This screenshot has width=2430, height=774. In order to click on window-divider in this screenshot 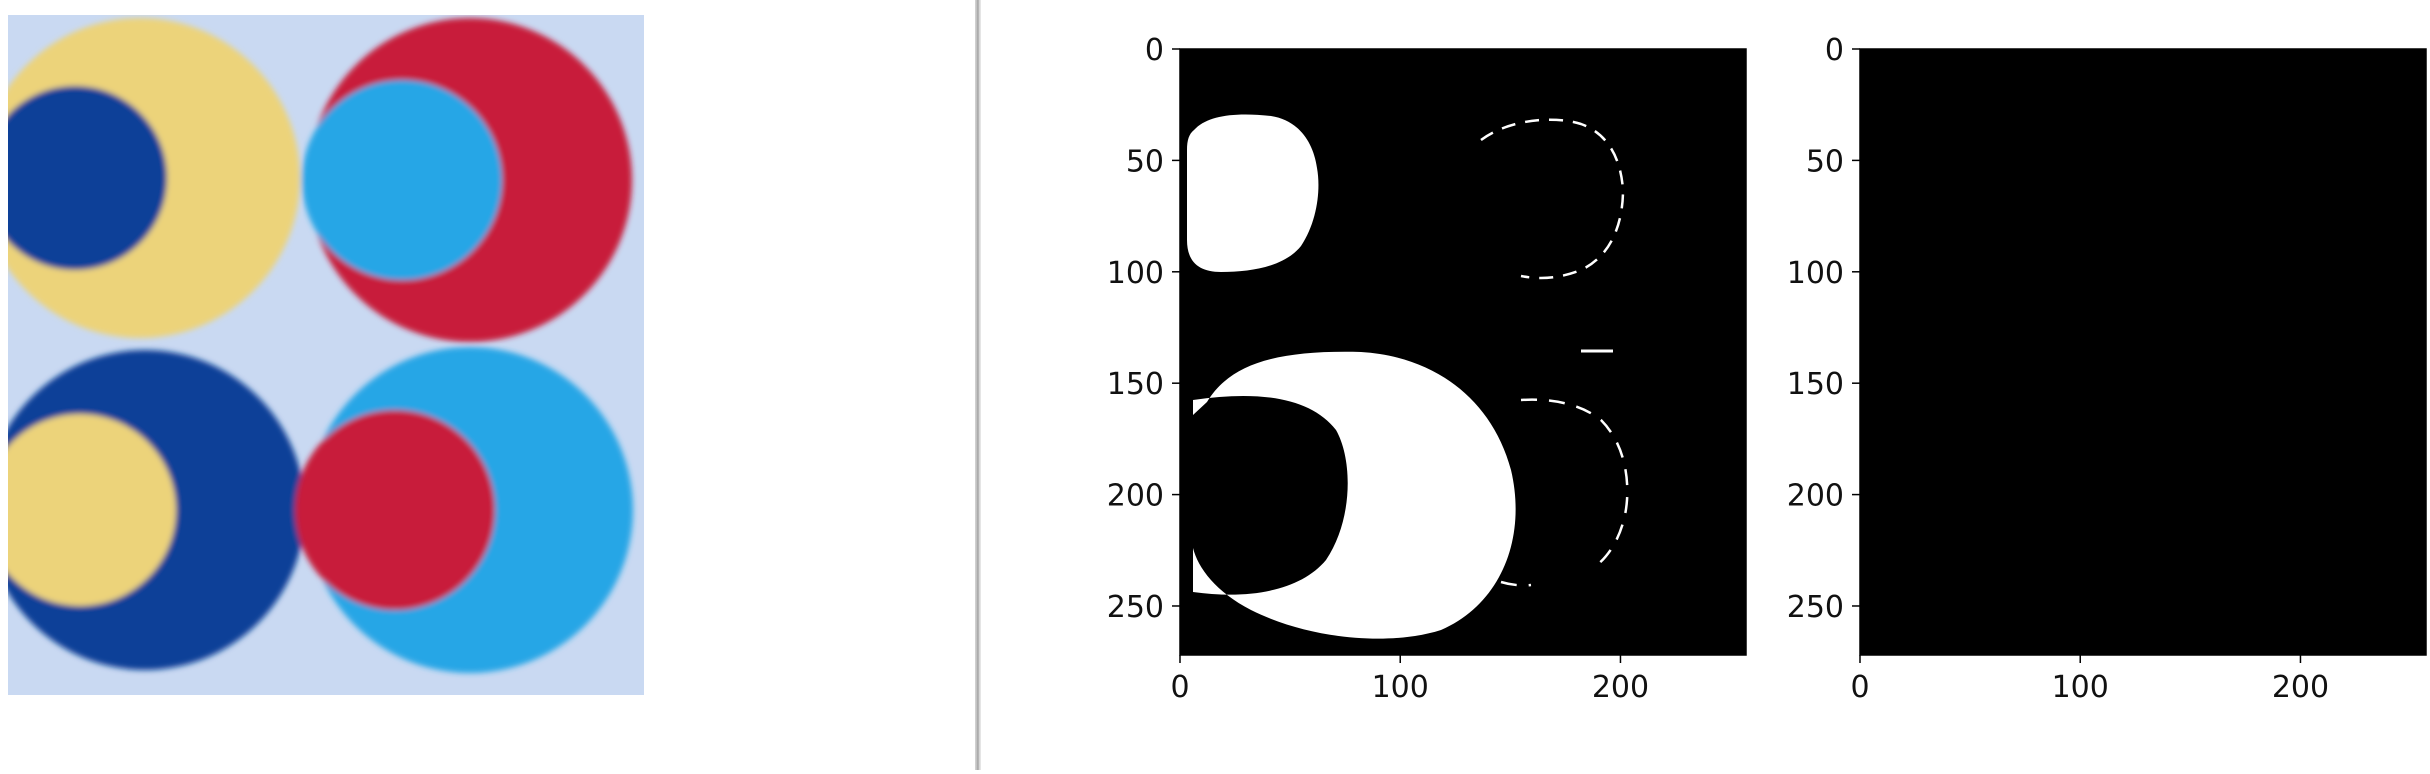, I will do `click(978, 385)`.